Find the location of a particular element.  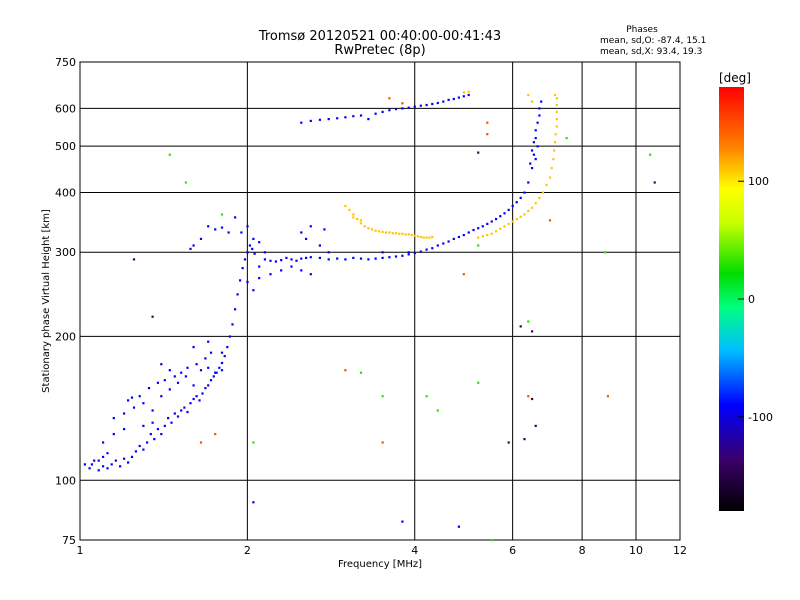

y-axis-label: Stationary phase Virtual Height [km] is located at coordinates (46, 301).